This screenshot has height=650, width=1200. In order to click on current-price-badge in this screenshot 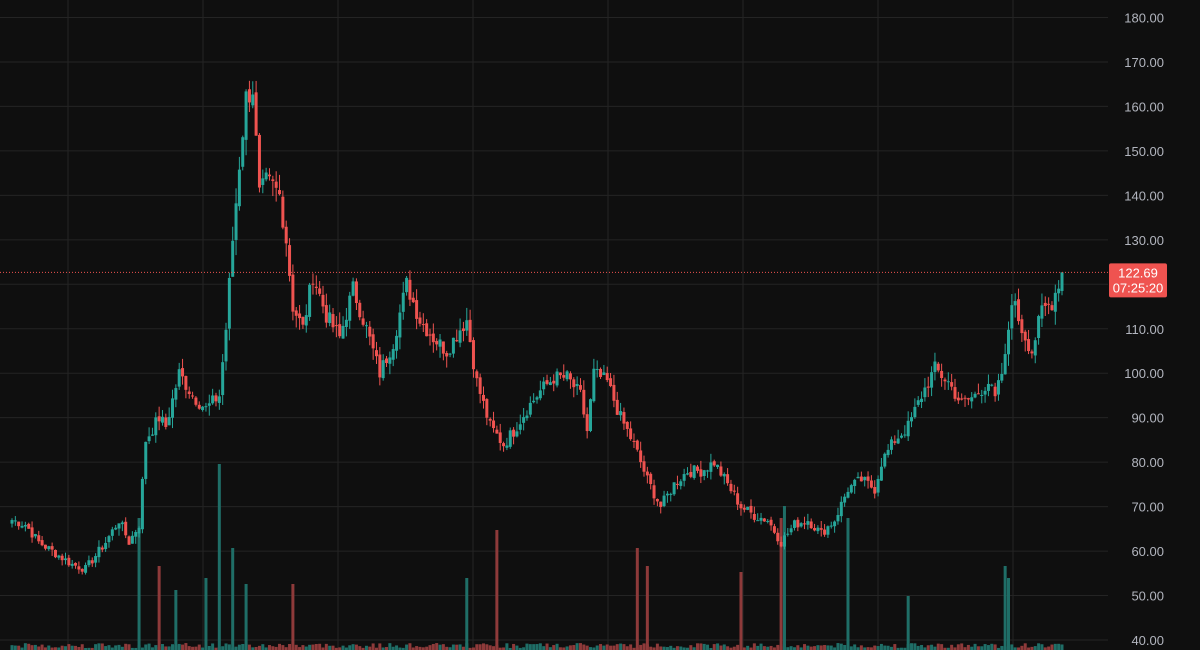, I will do `click(1138, 280)`.